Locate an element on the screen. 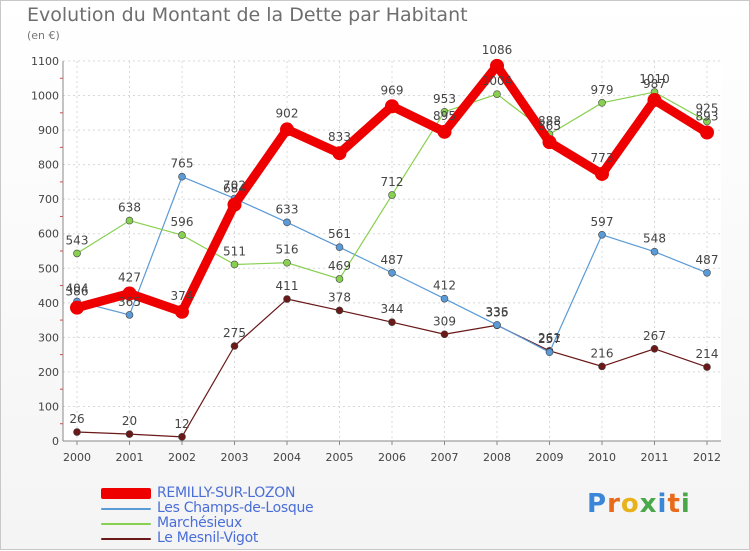 This screenshot has width=750, height=551. legend-swatch-marchesieux is located at coordinates (126, 524).